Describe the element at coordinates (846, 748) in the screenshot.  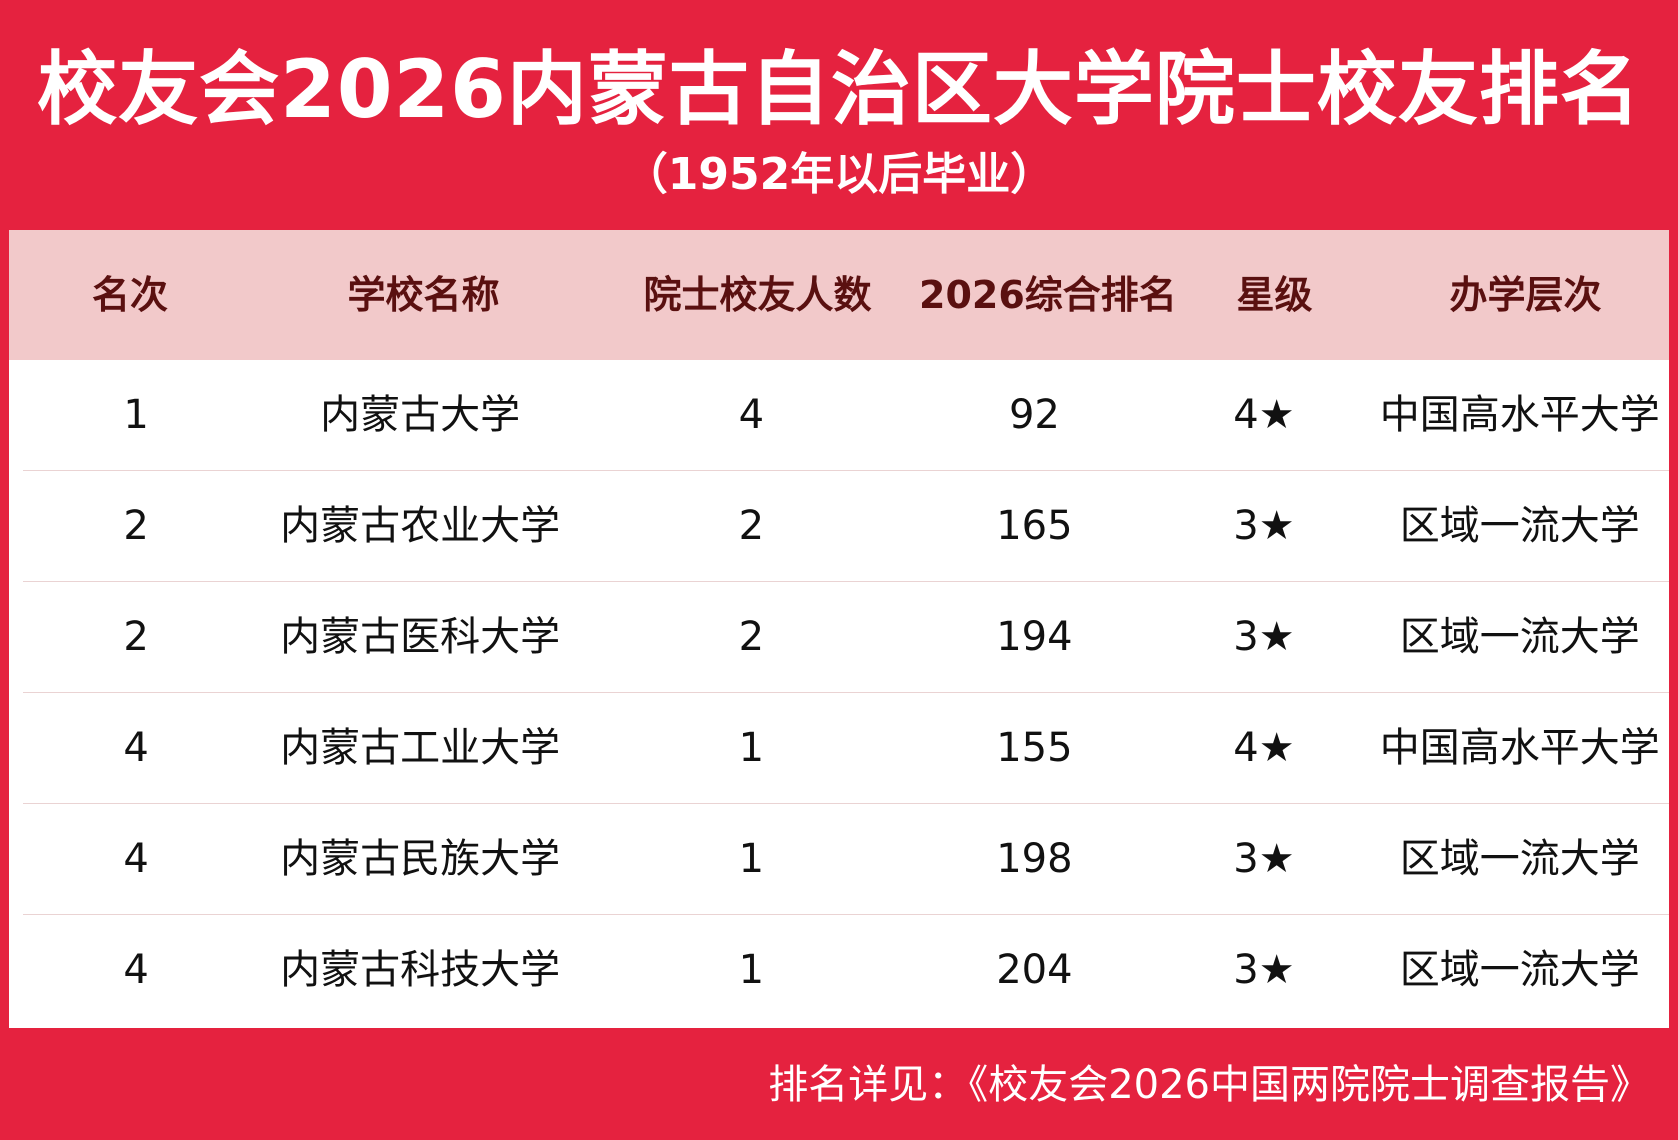
I see `table-row: 4 内蒙古工业大学 1 155 4★ 中国高水平大学` at that location.